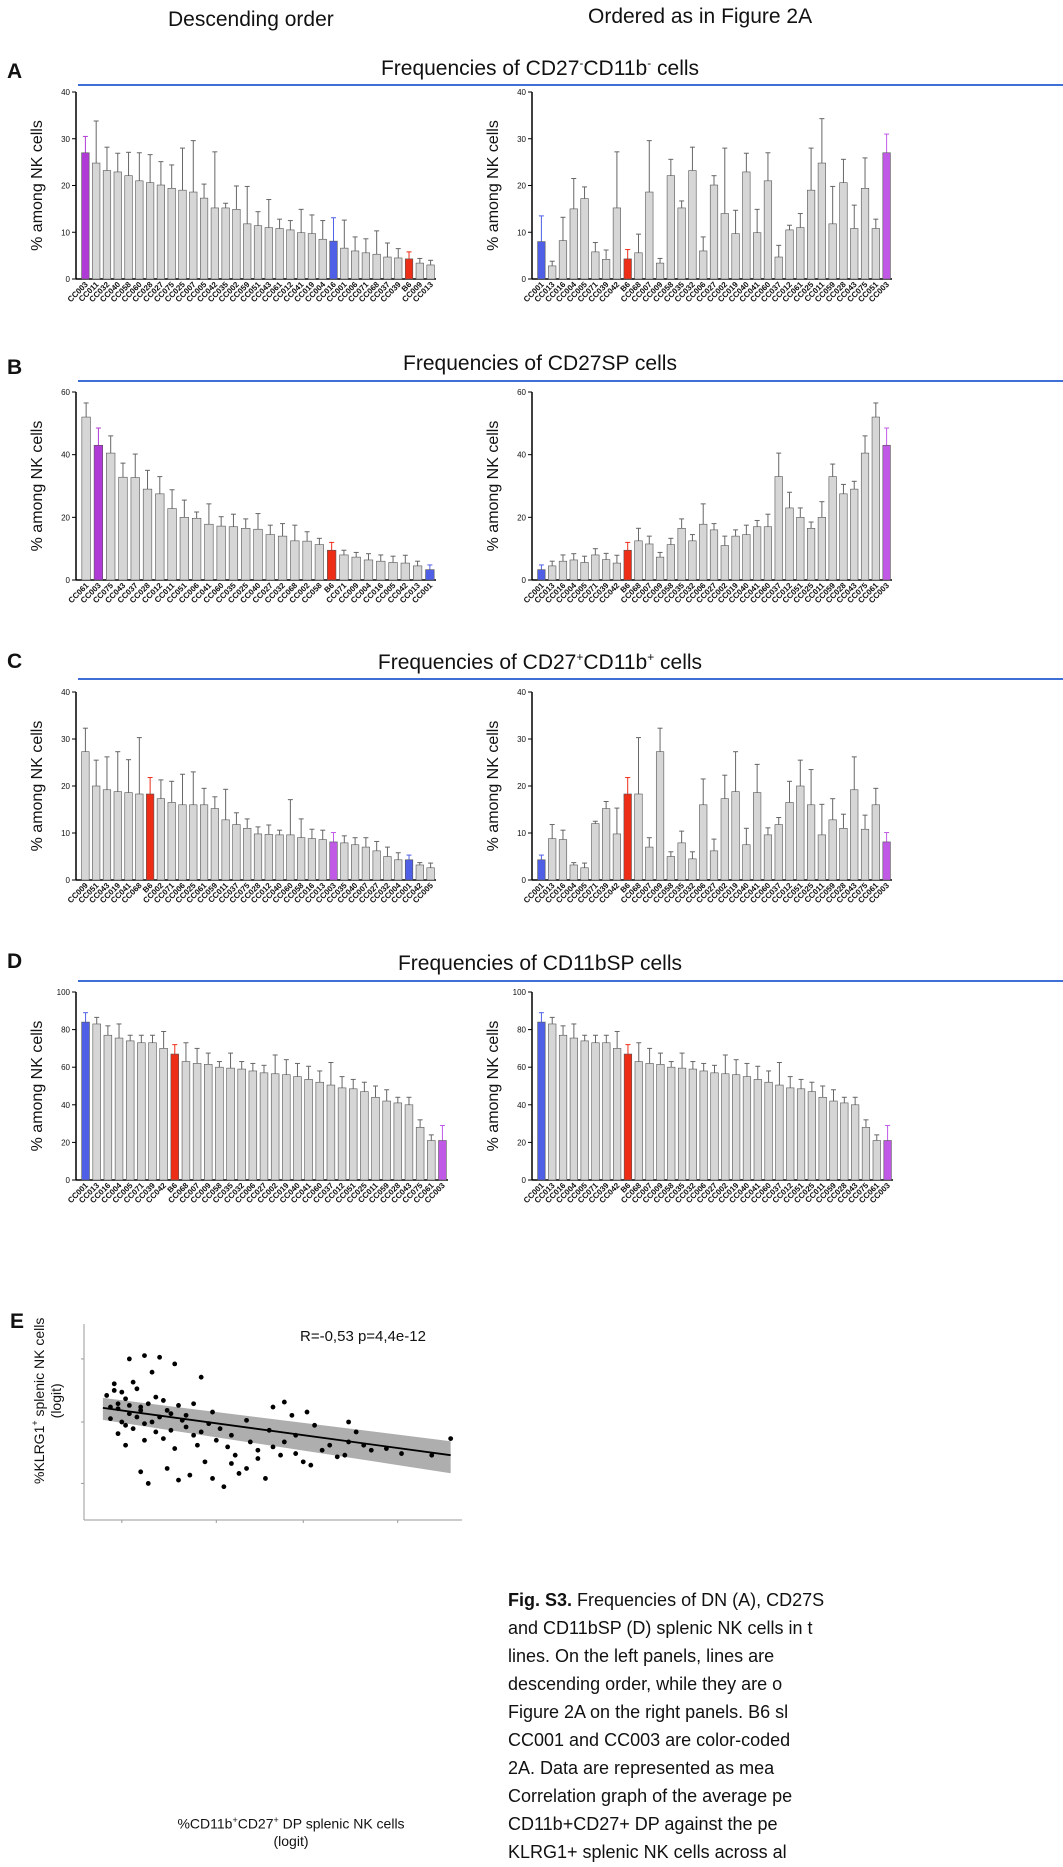 Image resolution: width=1063 pixels, height=1867 pixels. Describe the element at coordinates (37, 786) in the screenshot. I see `y-axis-label: % among NK cells` at that location.